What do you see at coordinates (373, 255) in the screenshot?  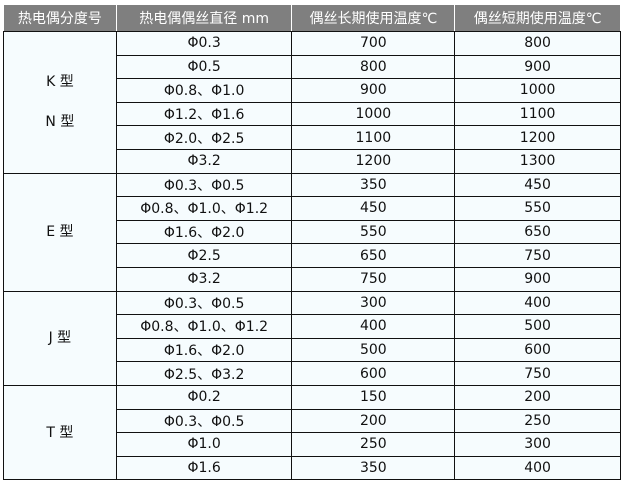 I see `long-term-temp-cell: 650` at bounding box center [373, 255].